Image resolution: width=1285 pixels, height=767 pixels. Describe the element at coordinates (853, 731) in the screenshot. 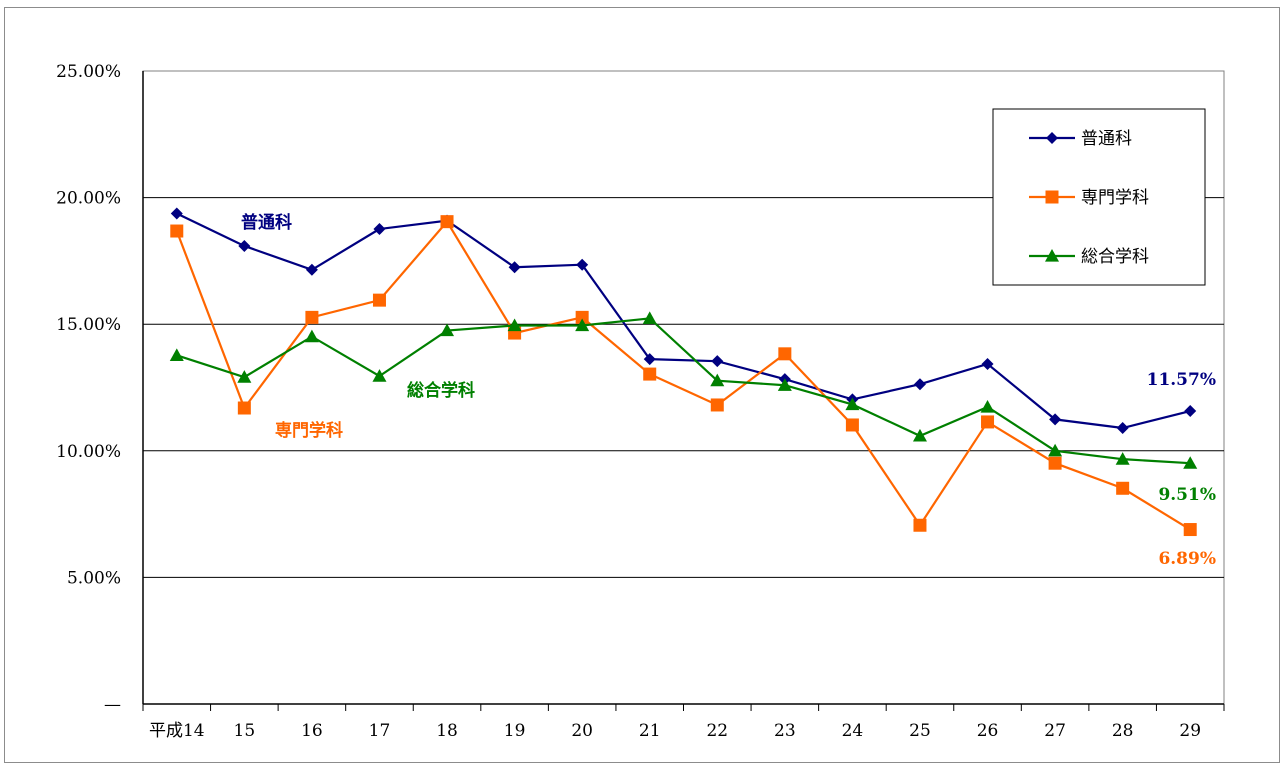

I see `x-tick-label: 24` at that location.